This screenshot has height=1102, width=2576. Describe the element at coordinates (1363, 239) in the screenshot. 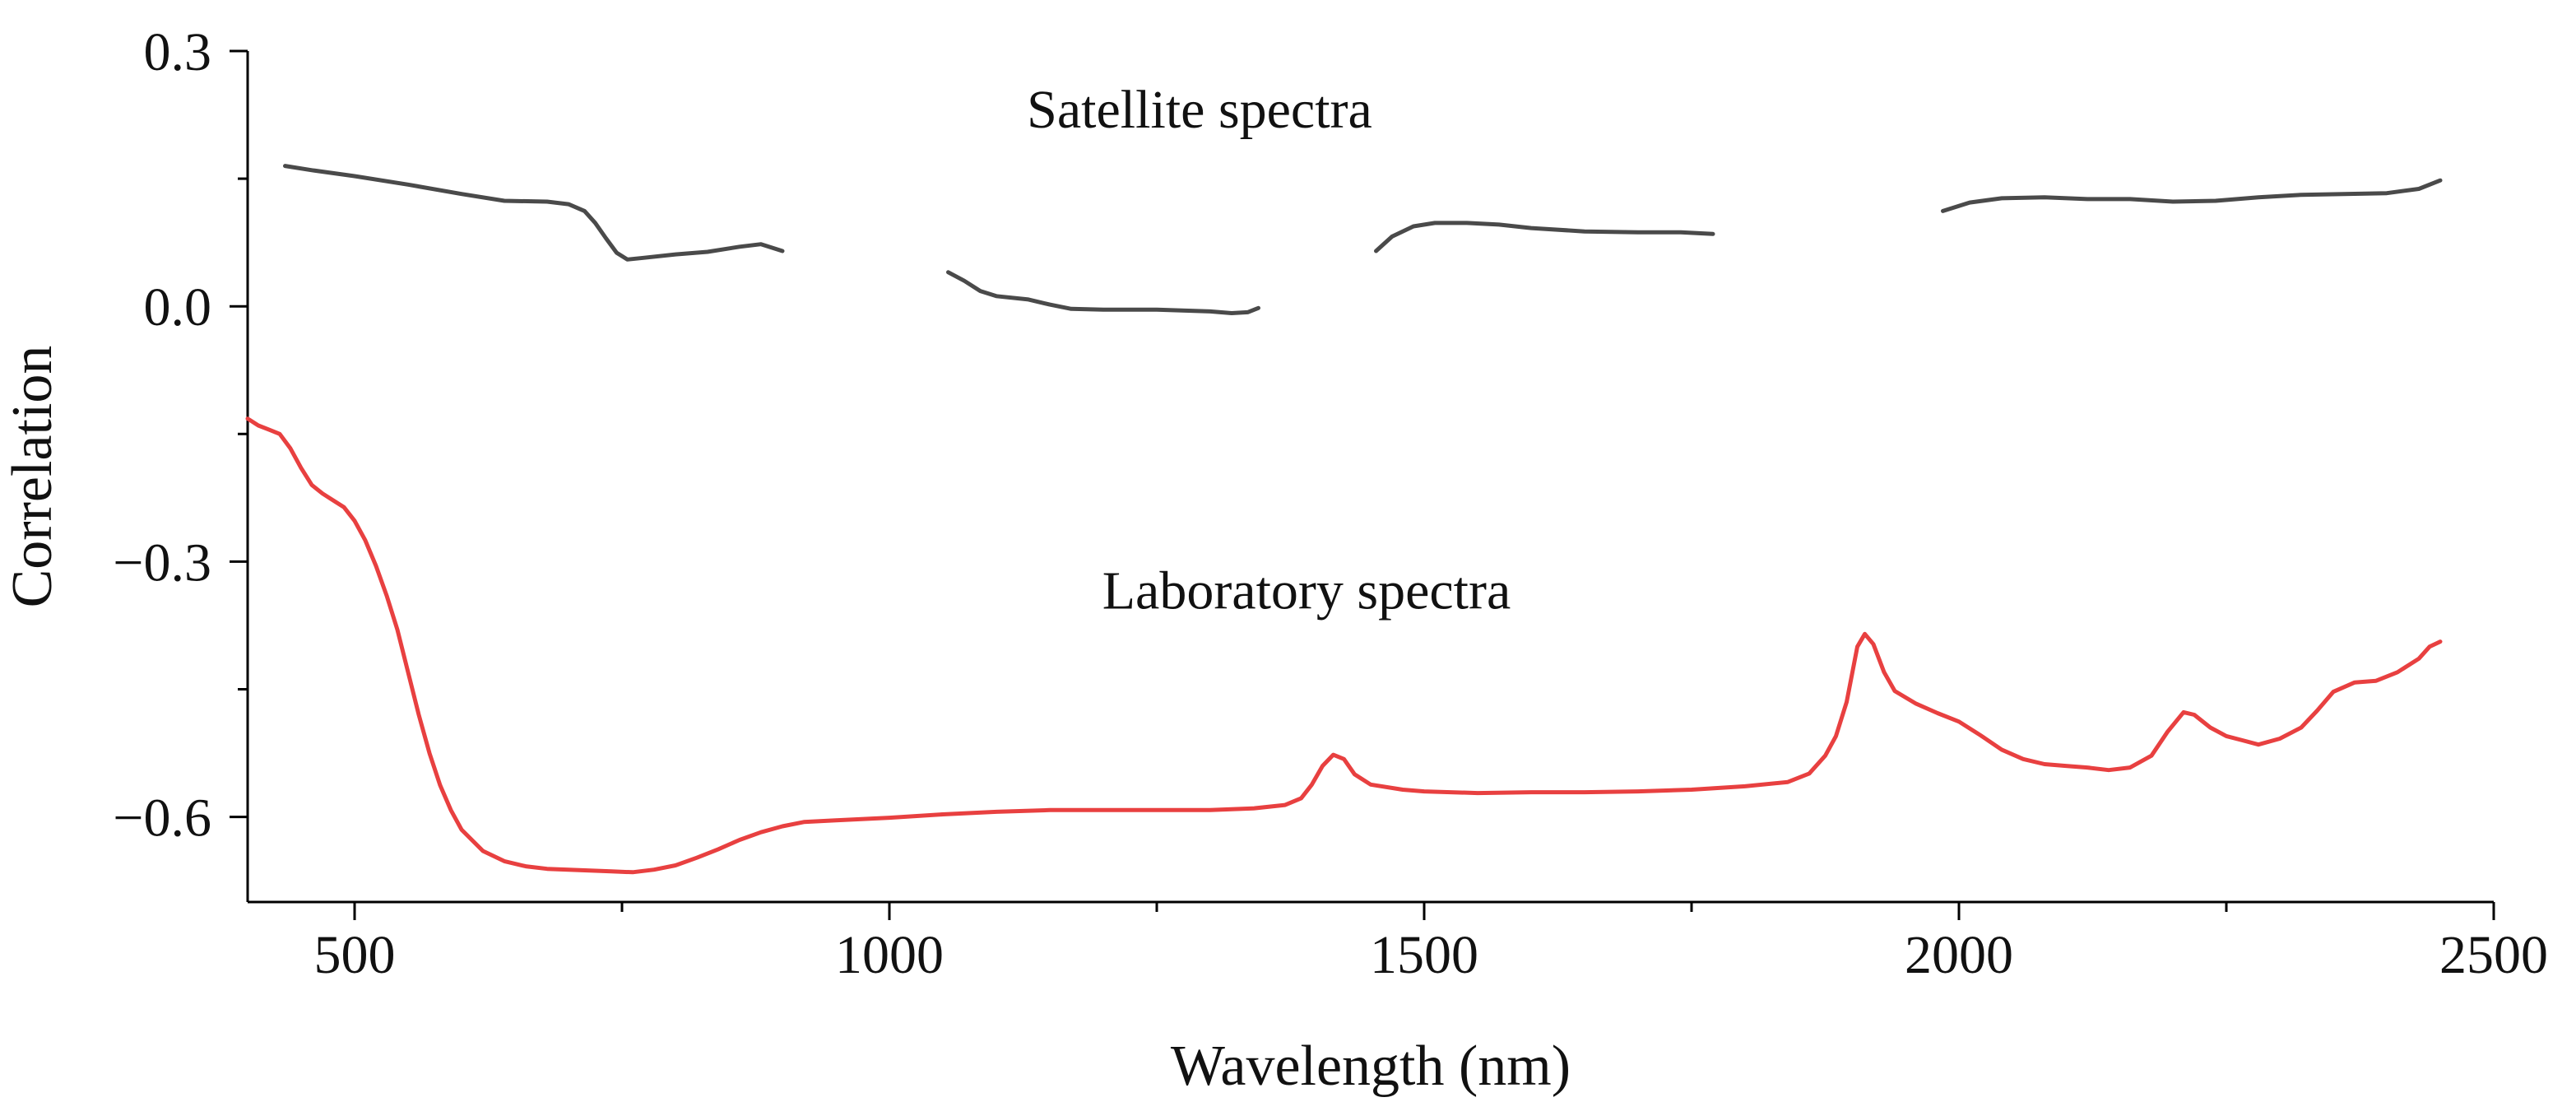

I see `series-satellite-spectra` at that location.